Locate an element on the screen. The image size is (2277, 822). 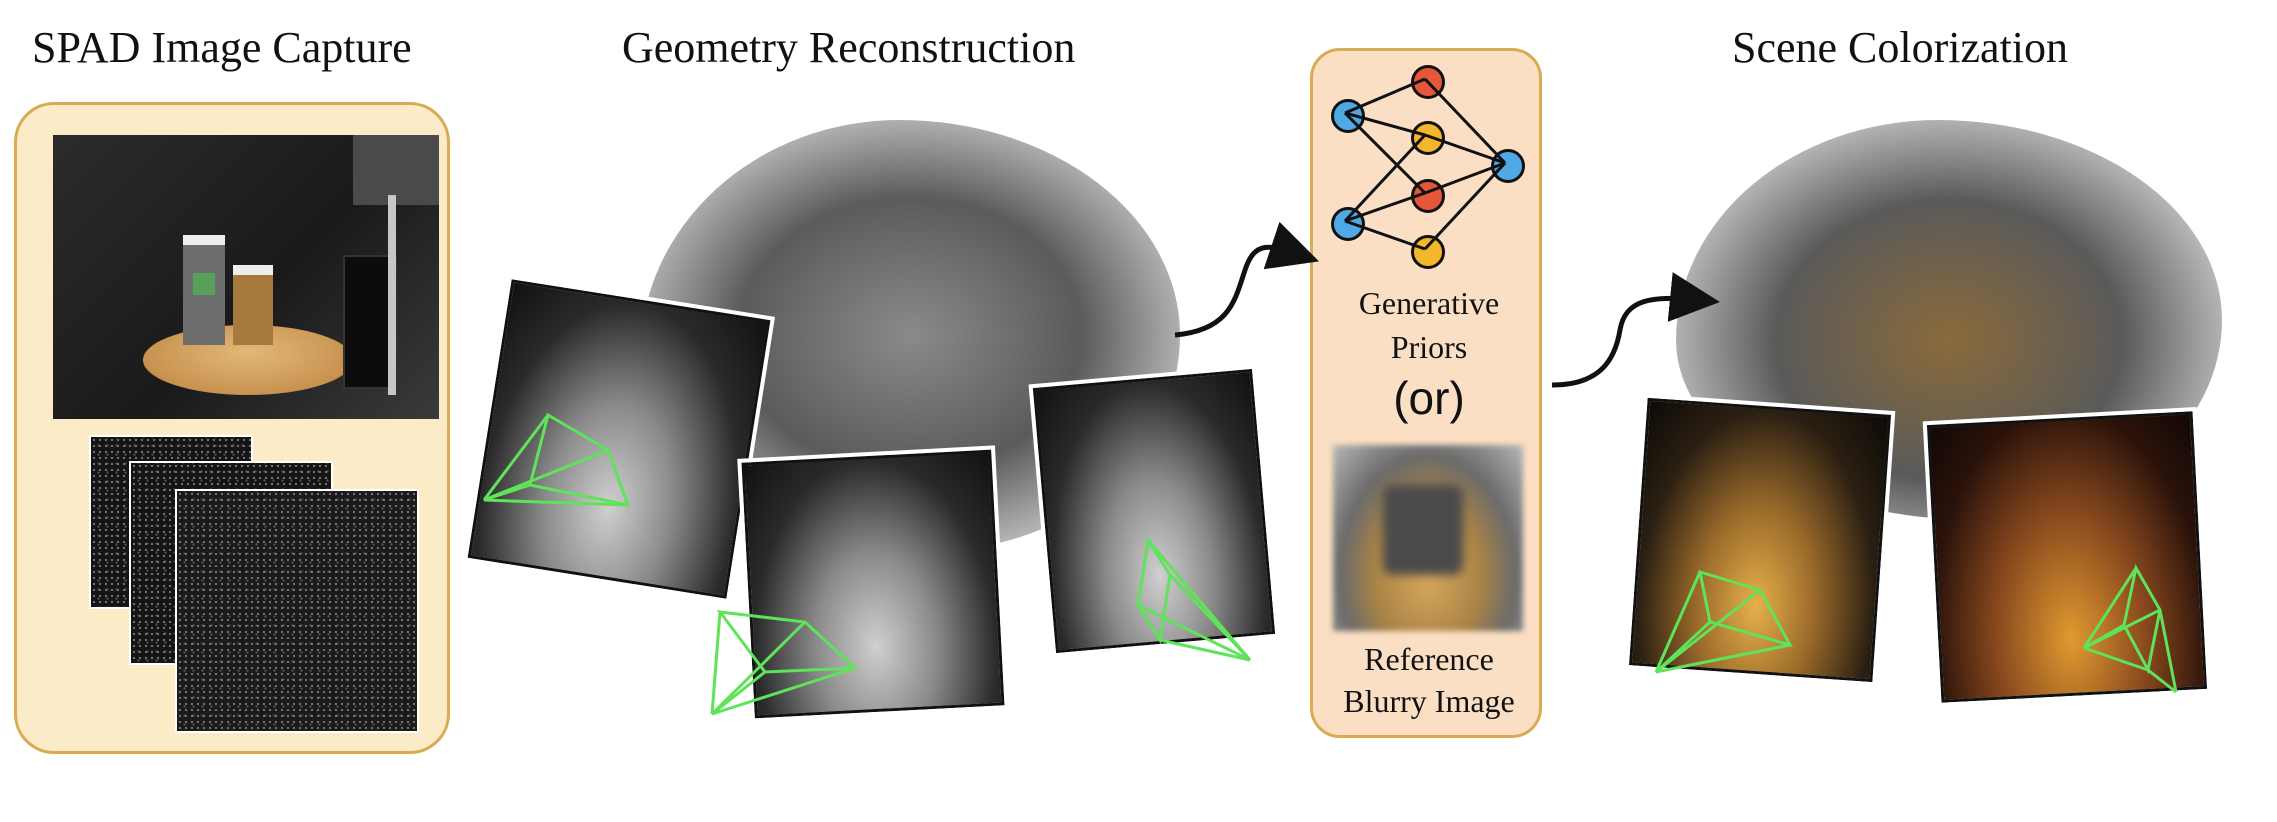
capture-setup-photo is located at coordinates (246, 277).